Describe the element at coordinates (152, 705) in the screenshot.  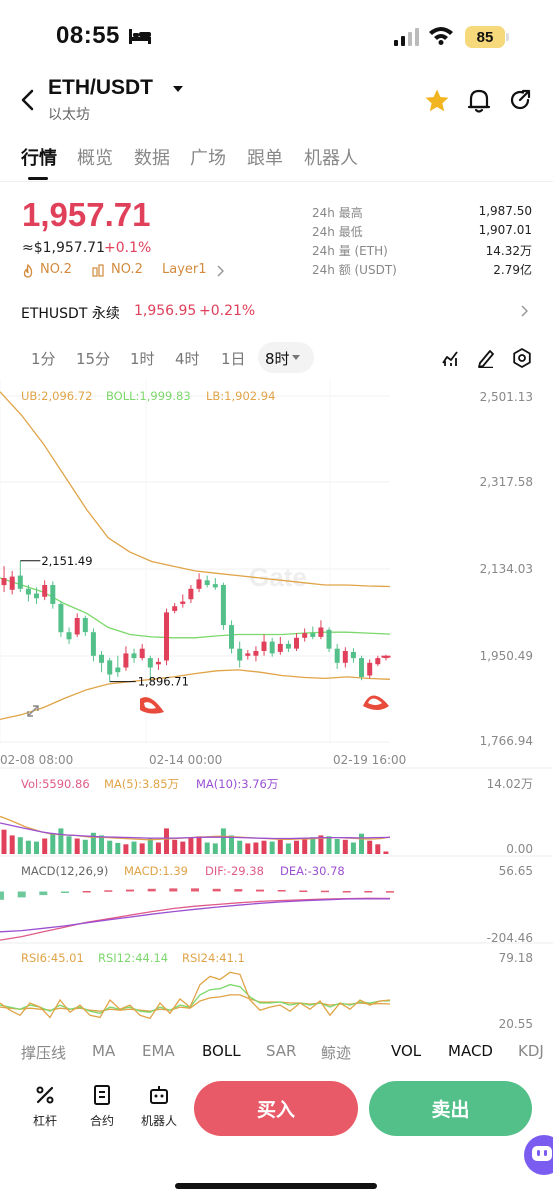
I see `signal-marker-icon` at that location.